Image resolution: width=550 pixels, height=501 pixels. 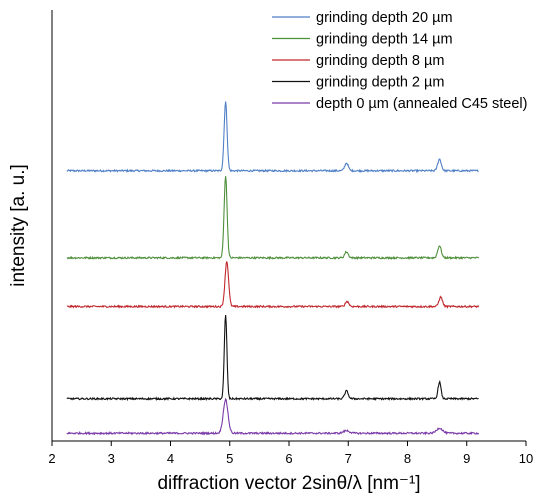 What do you see at coordinates (288, 458) in the screenshot?
I see `x-tick-label: 6` at bounding box center [288, 458].